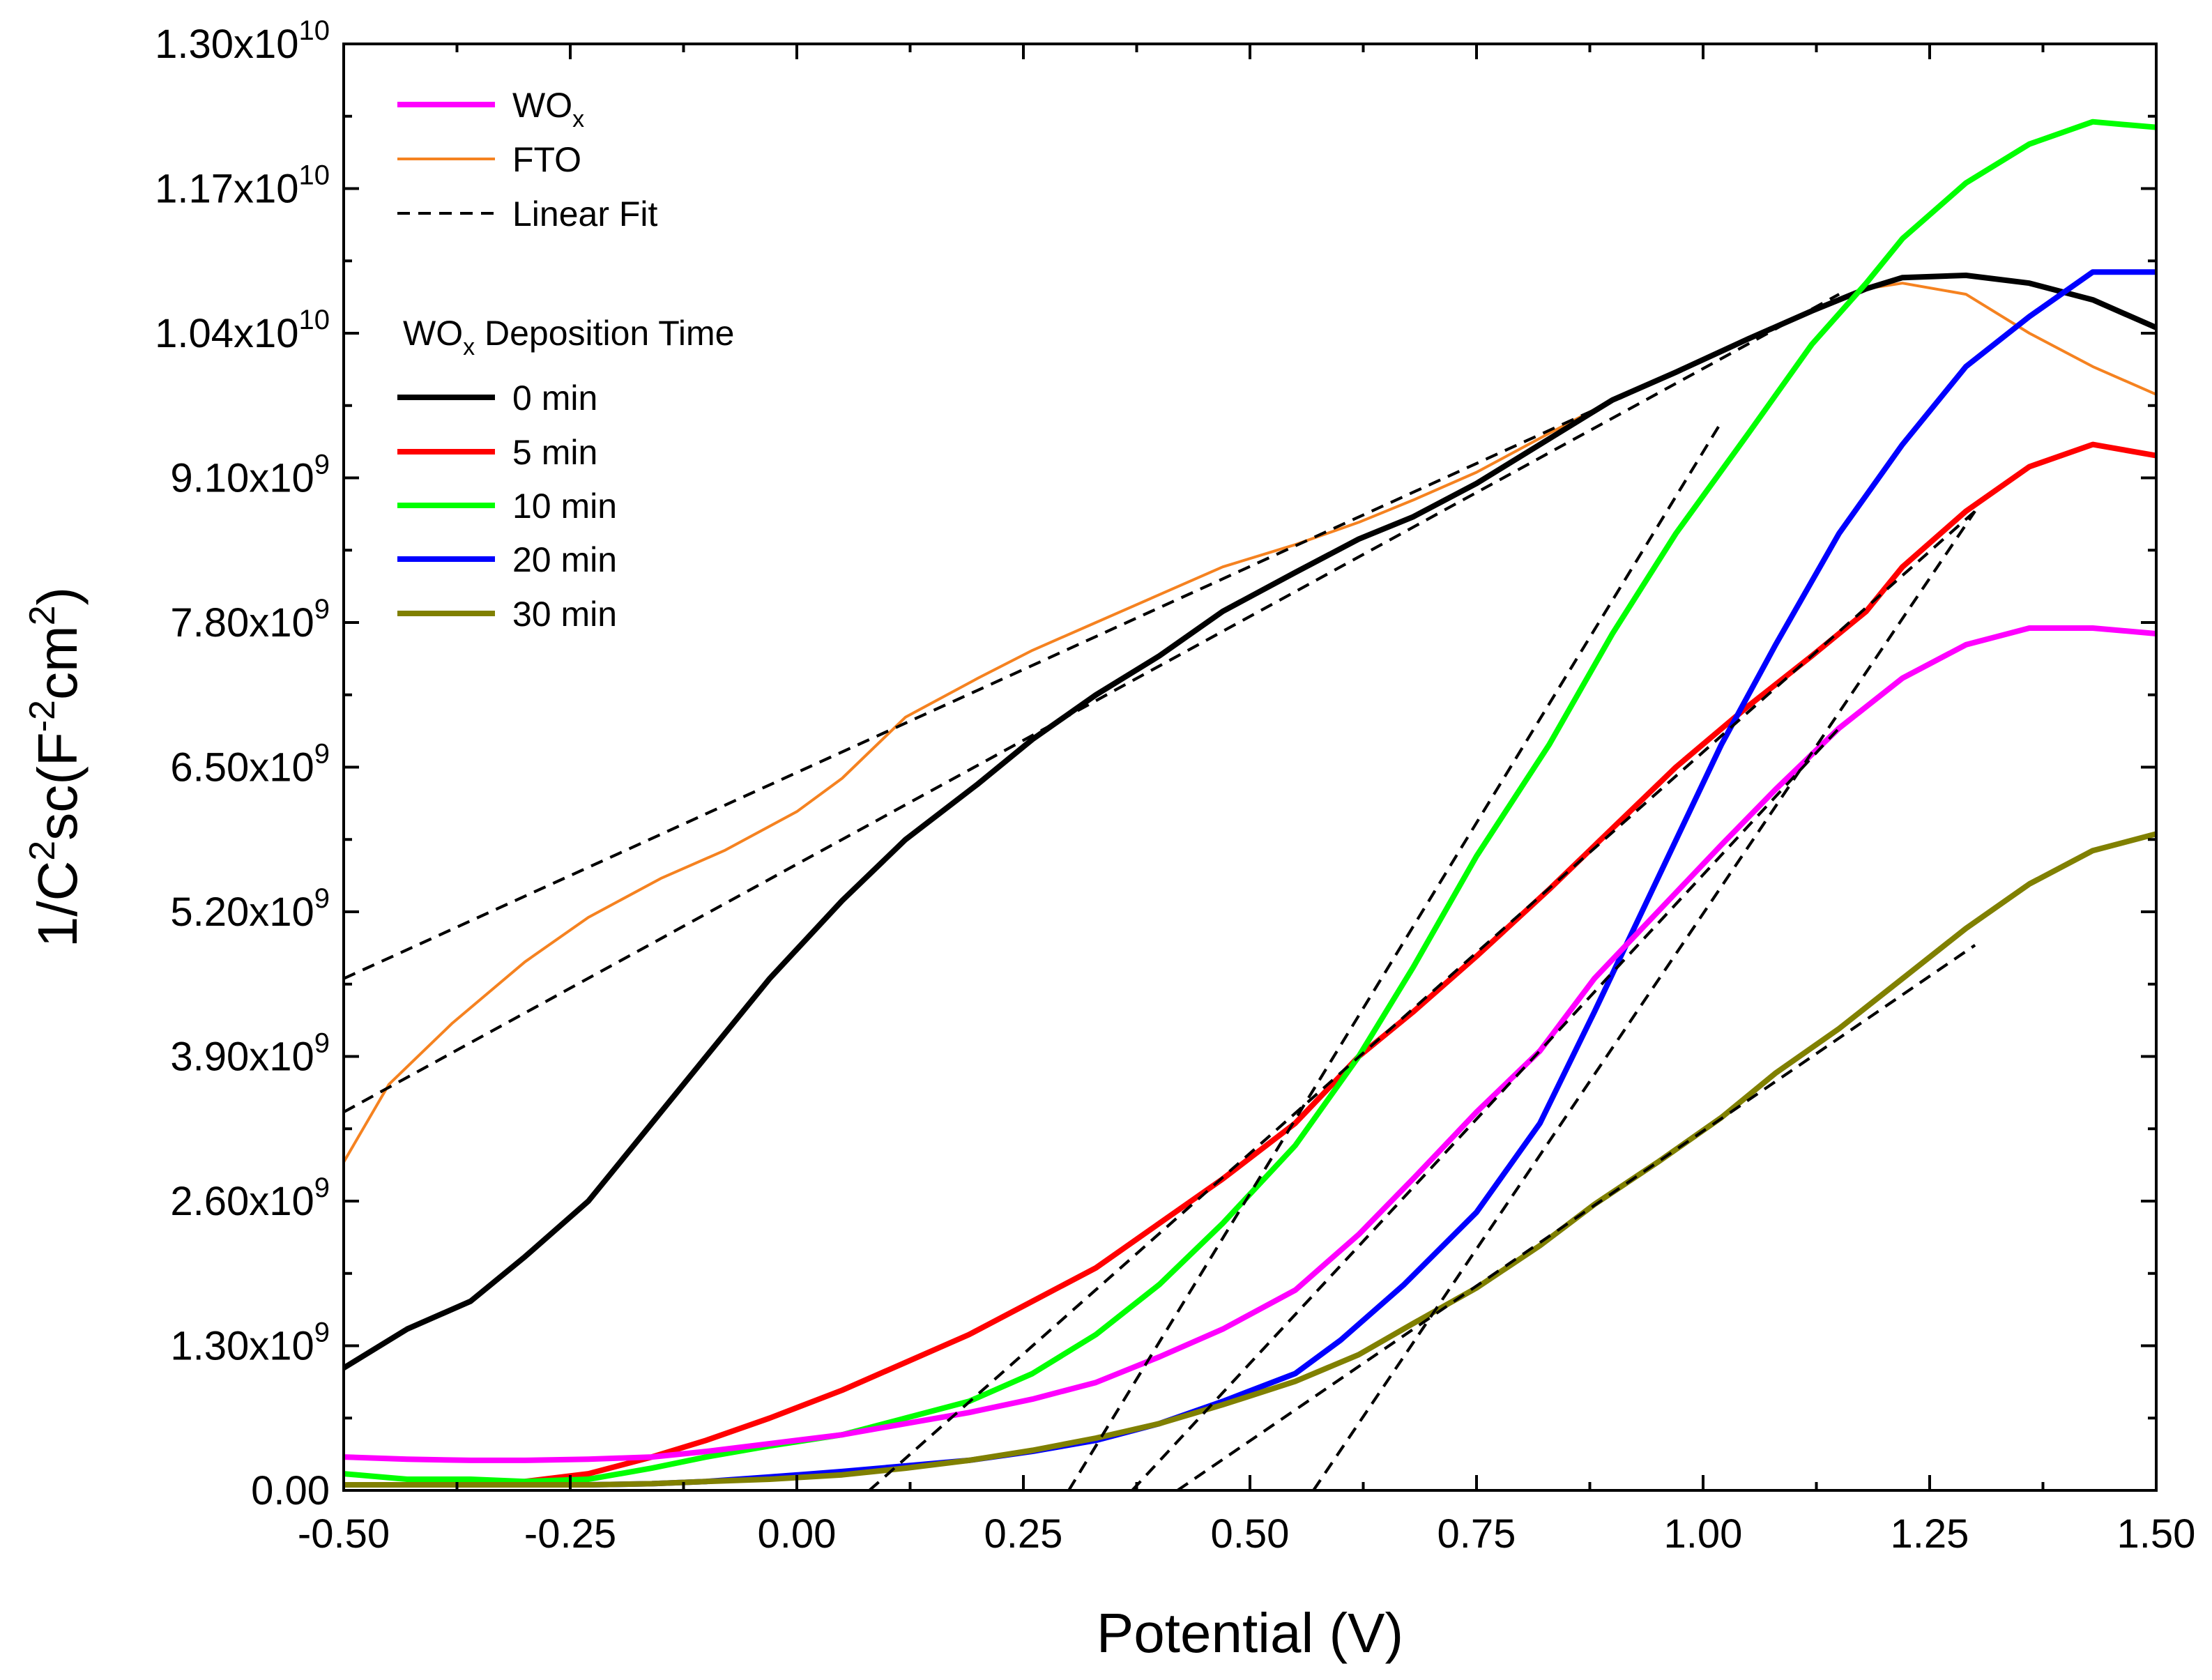 The height and width of the screenshot is (1680, 2212). I want to click on y-tick-label: 6.50x10⁹, so click(250, 765).